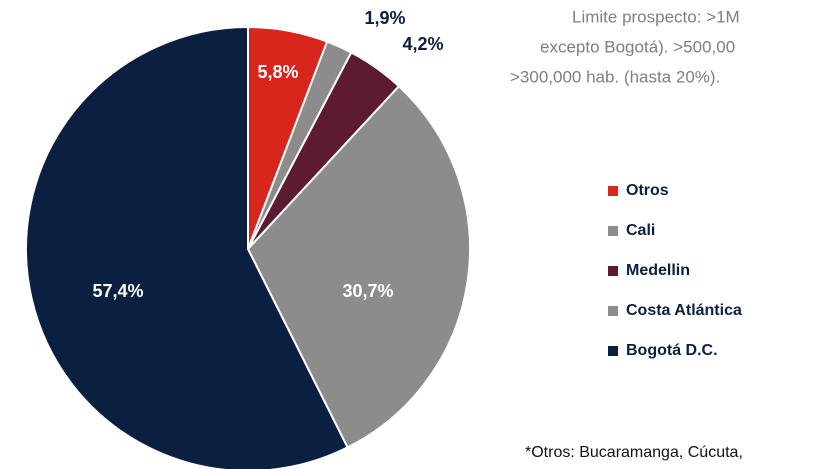 The image size is (836, 469). Describe the element at coordinates (647, 190) in the screenshot. I see `legend-label: Otros` at that location.